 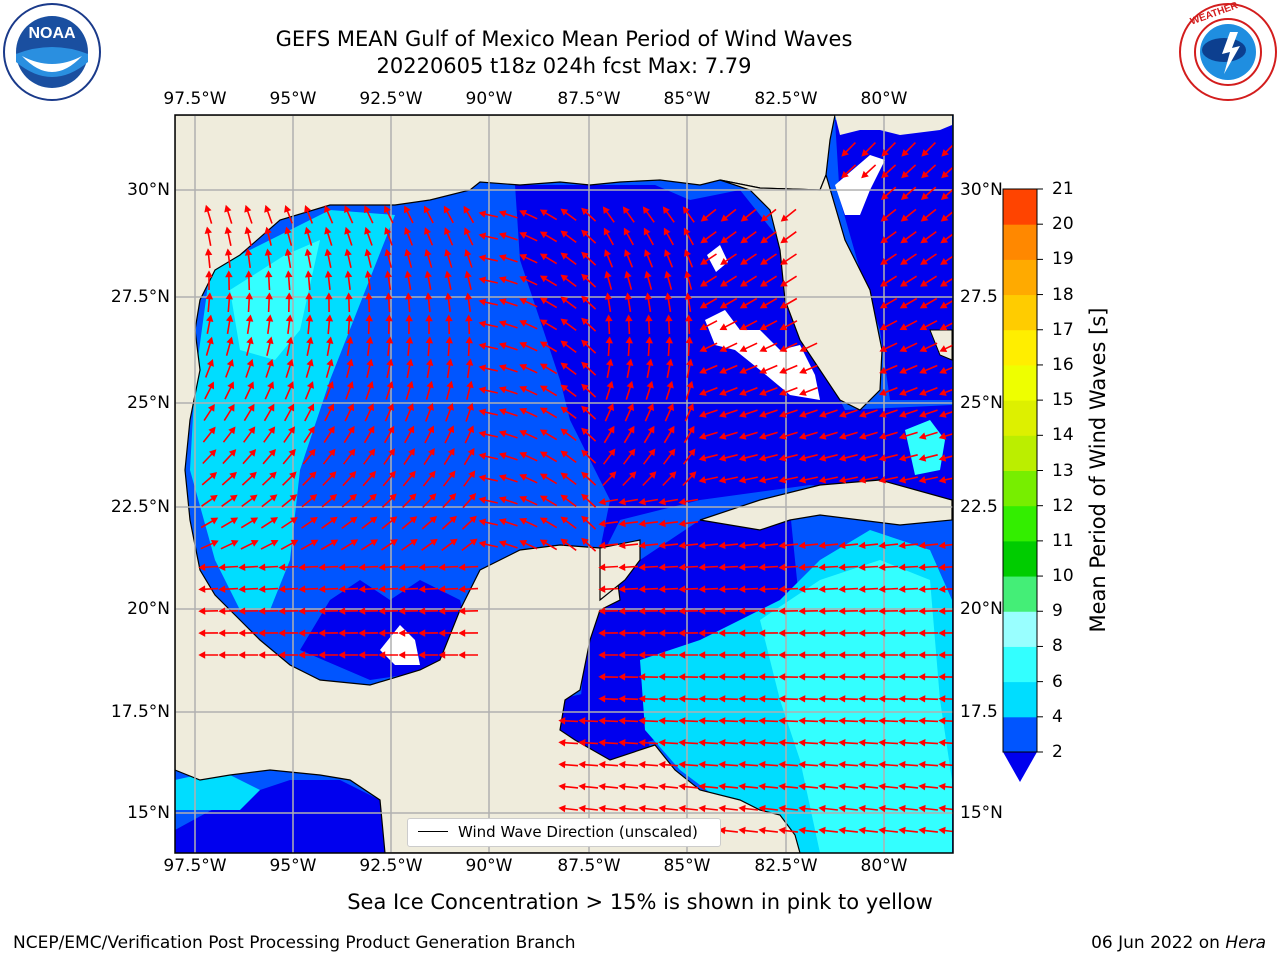 I want to click on date-stamp: 06 Jun 2022 on Hera, so click(x=1178, y=943).